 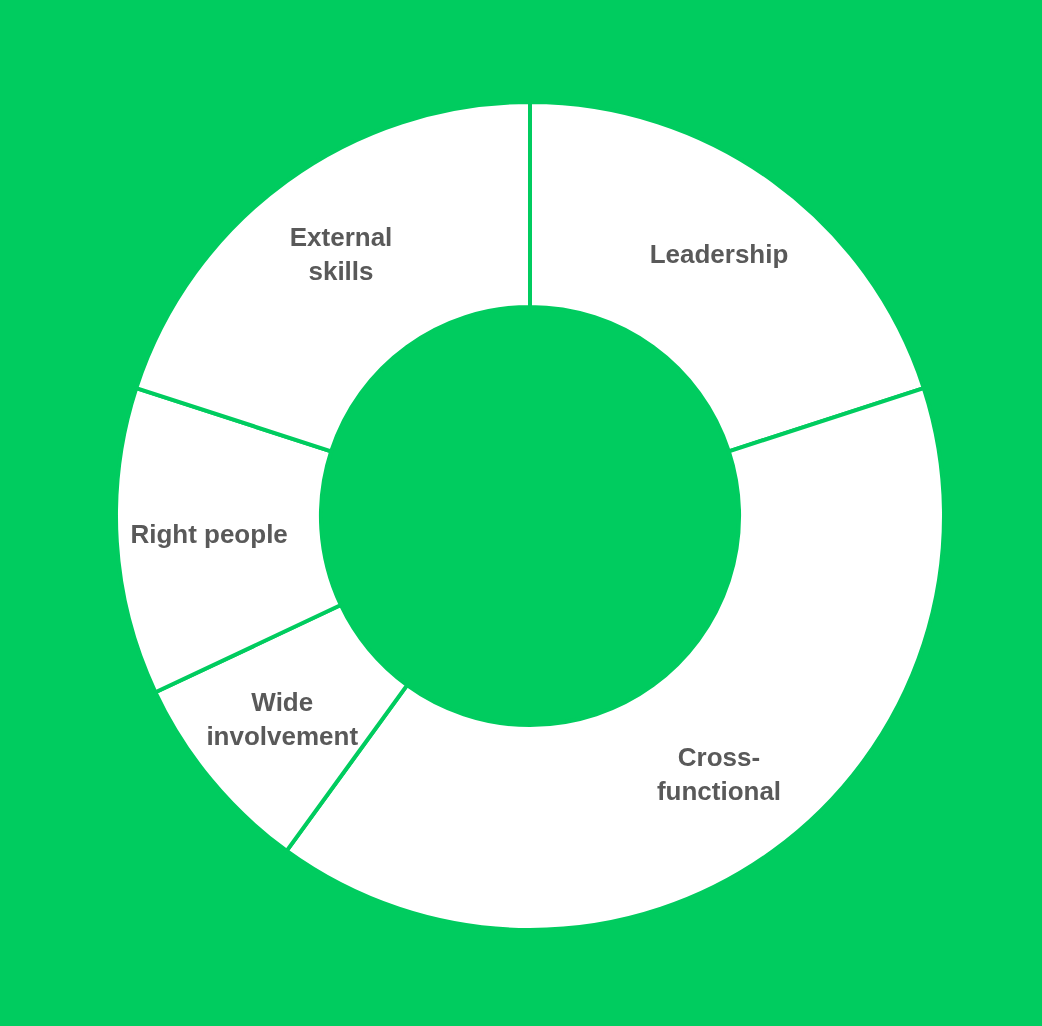 What do you see at coordinates (719, 254) in the screenshot?
I see `slice-label: Leadership` at bounding box center [719, 254].